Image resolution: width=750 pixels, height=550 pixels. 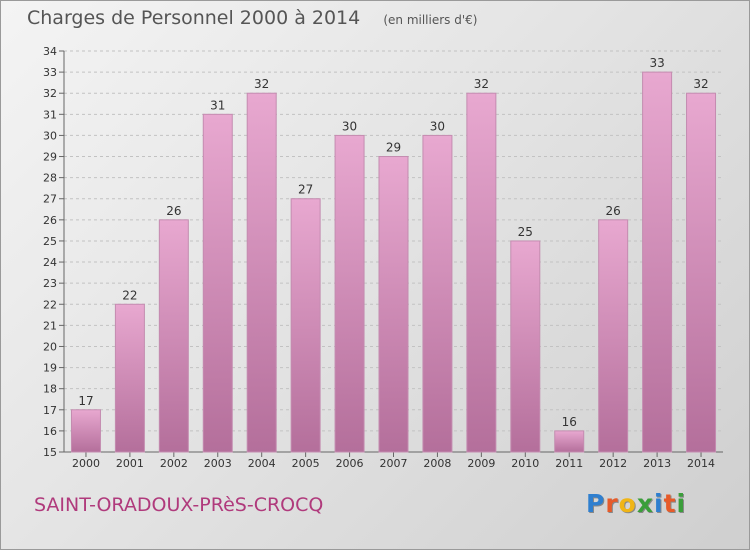 I want to click on data-label-2002: 26, so click(x=173, y=211).